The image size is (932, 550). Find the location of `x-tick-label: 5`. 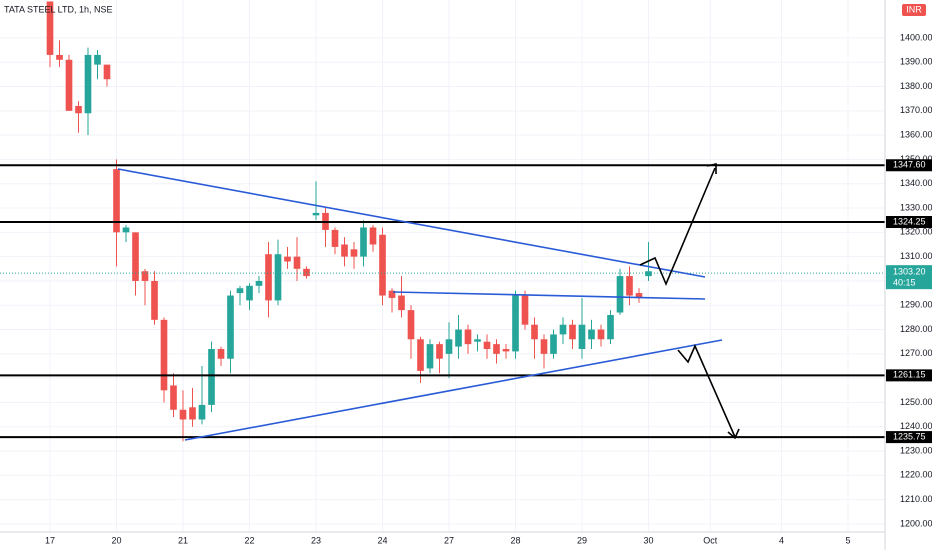

x-tick-label: 5 is located at coordinates (847, 540).